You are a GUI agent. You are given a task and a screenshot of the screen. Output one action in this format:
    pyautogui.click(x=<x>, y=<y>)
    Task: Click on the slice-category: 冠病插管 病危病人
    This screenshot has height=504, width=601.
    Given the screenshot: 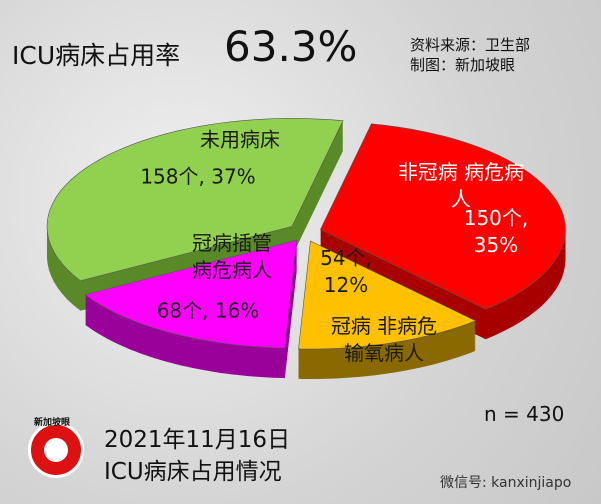 What is the action you would take?
    pyautogui.click(x=232, y=256)
    